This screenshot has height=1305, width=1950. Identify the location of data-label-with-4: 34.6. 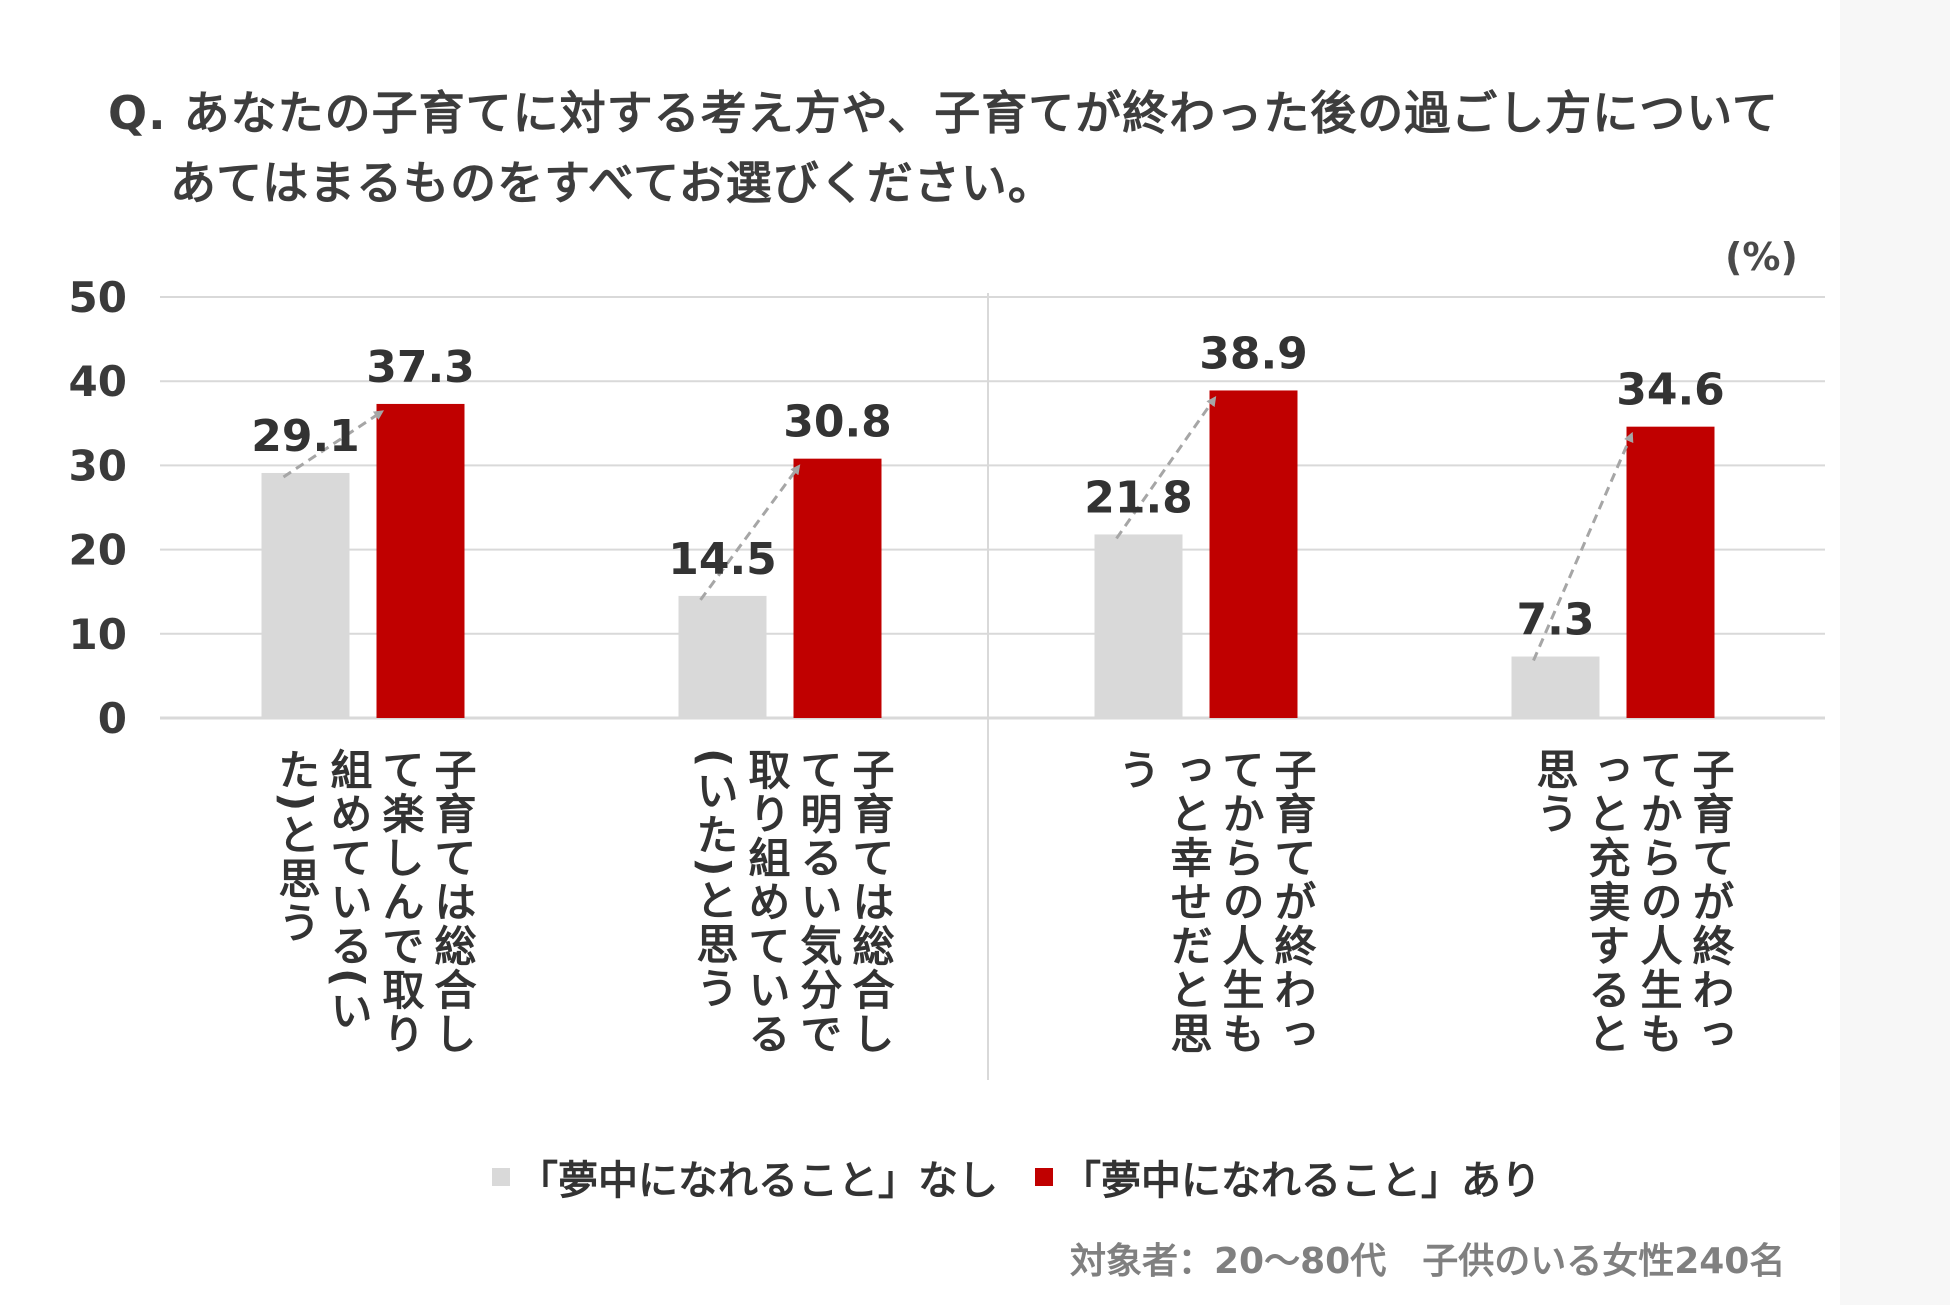
(1670, 390).